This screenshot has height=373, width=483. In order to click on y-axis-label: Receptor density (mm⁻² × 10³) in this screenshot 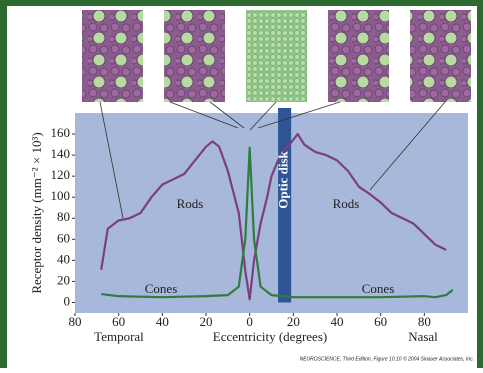, I will do `click(36, 212)`.